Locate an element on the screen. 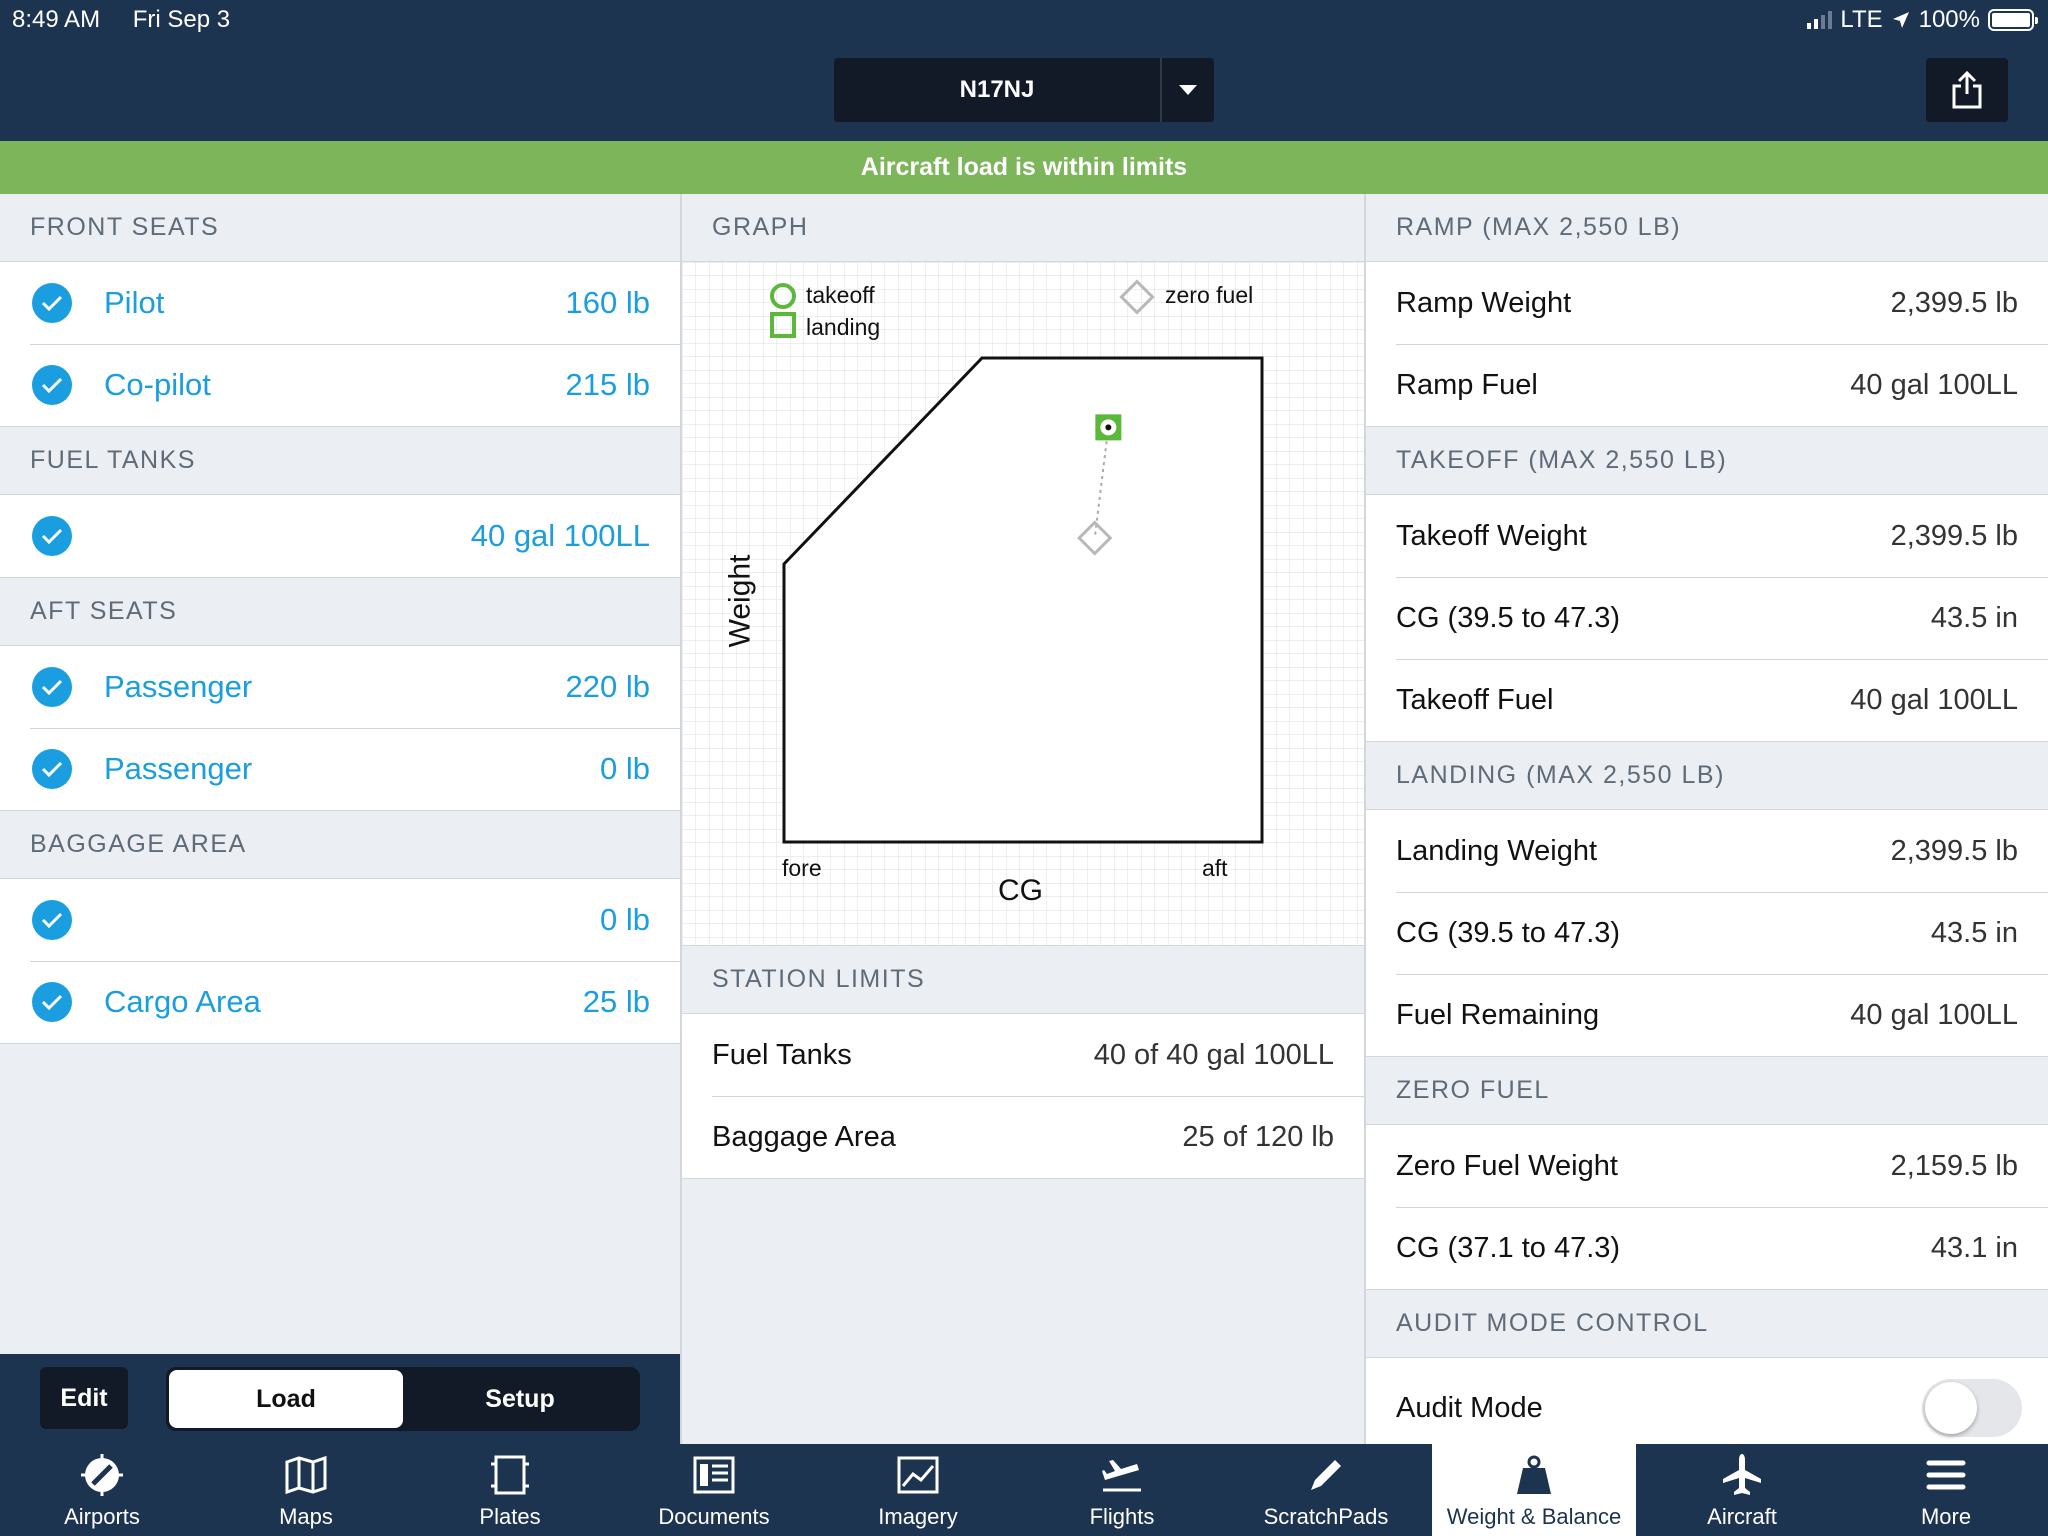 This screenshot has width=2048, height=1536. summary-label: CG (37.1 to 47.3) is located at coordinates (1508, 1247).